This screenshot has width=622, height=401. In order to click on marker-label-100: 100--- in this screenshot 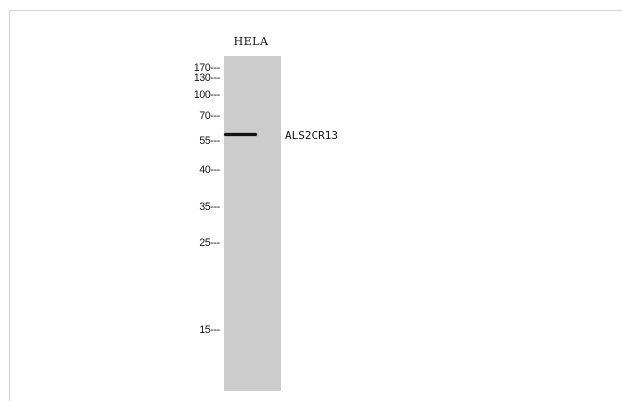, I will do `click(206, 95)`.